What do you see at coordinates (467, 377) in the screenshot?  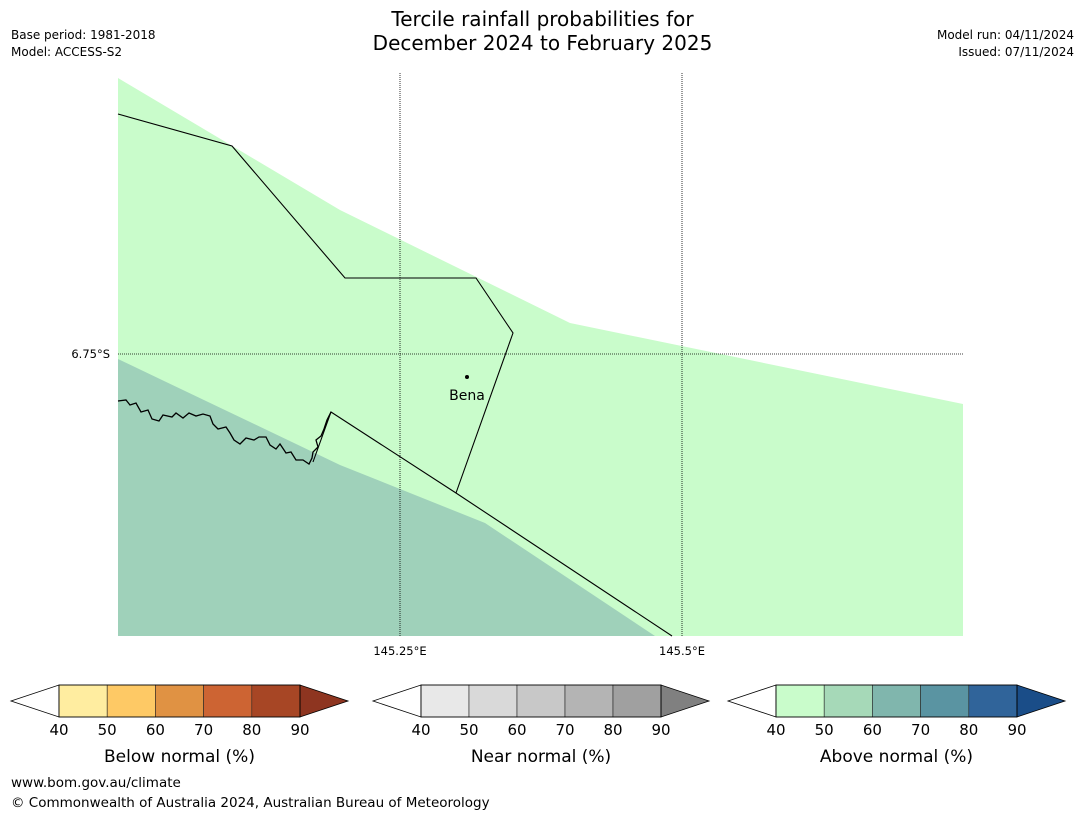 I see `town-marker-bena` at bounding box center [467, 377].